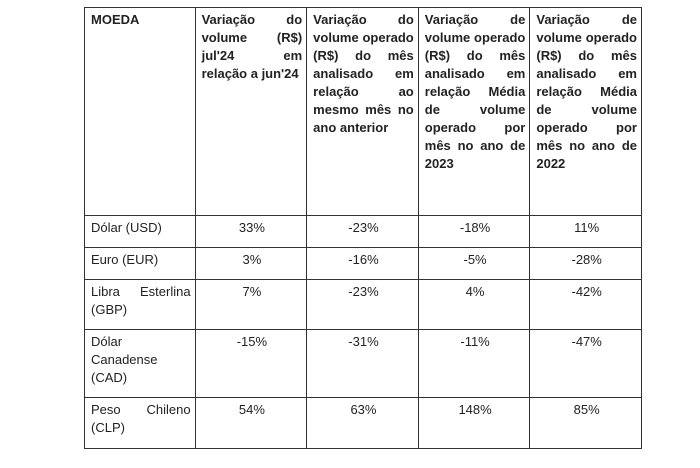 The image size is (700, 468). I want to click on currency-cell: Dólar (USD), so click(140, 231).